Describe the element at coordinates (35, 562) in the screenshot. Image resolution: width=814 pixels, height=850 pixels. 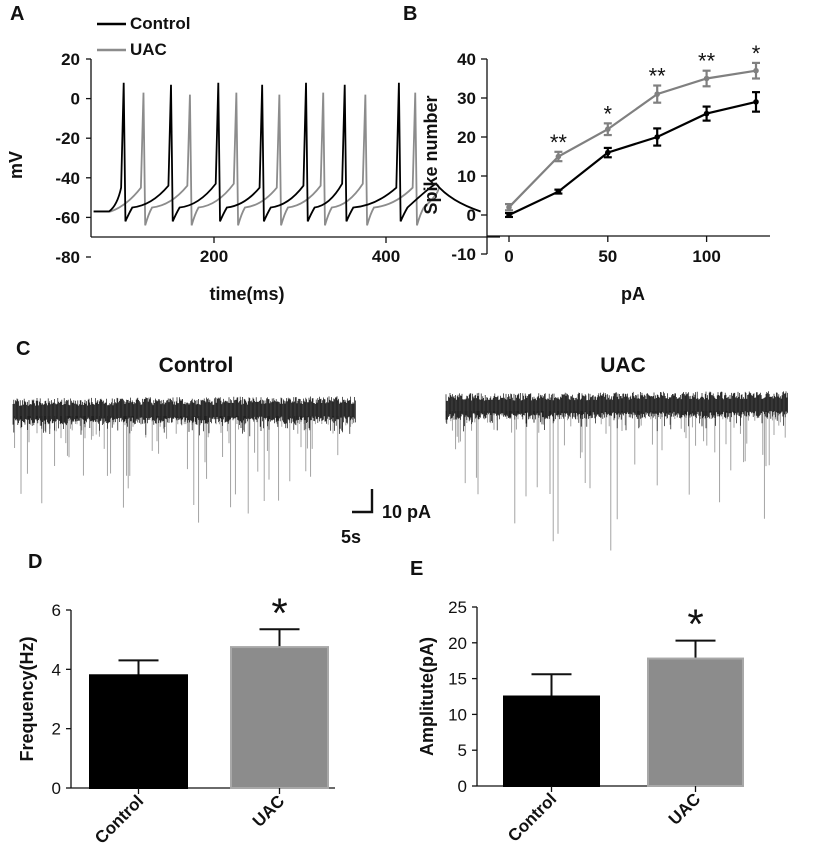
I see `panel-label-d: D` at that location.